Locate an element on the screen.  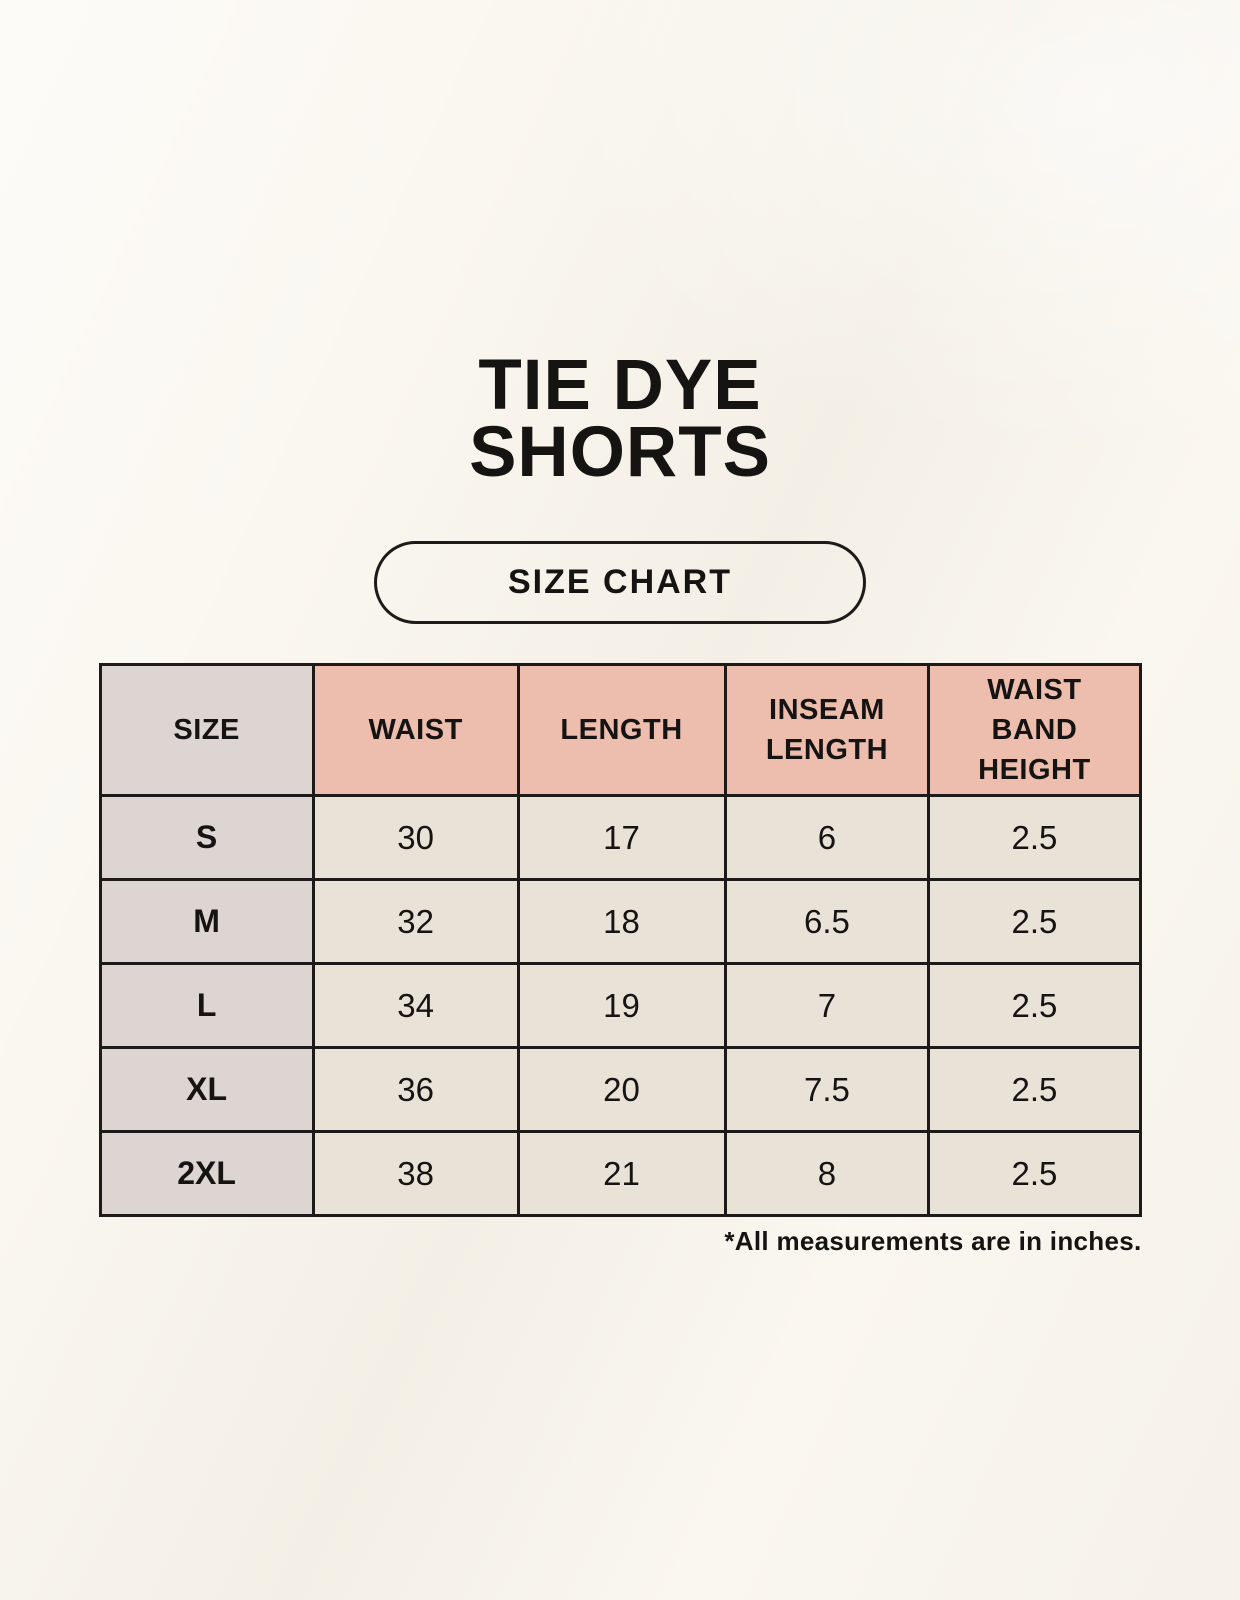
table-row: M 32 18 6.5 2.5 is located at coordinates (620, 921).